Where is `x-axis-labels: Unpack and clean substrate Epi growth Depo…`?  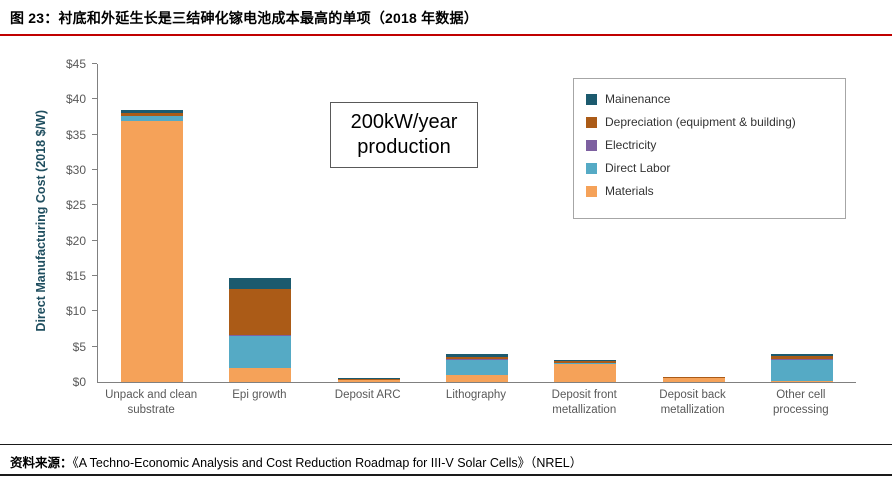 x-axis-labels: Unpack and clean substrate Epi growth Depo… is located at coordinates (476, 403).